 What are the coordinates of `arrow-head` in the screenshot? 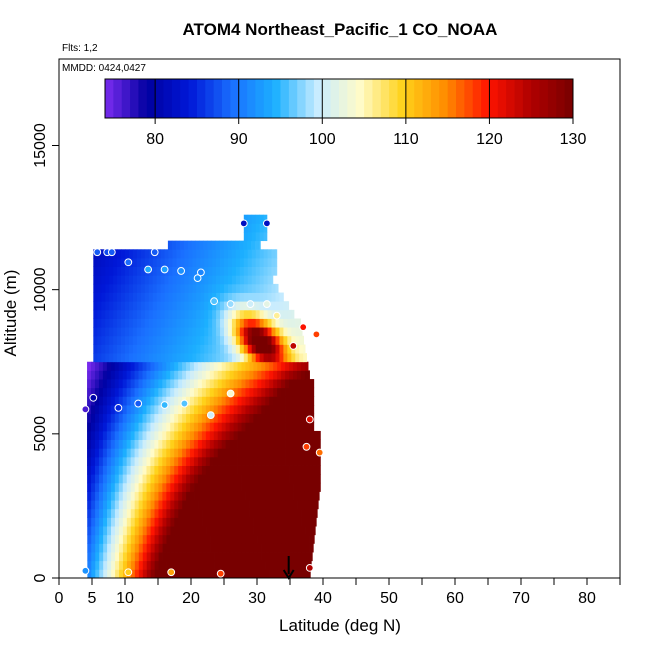 It's located at (288, 574).